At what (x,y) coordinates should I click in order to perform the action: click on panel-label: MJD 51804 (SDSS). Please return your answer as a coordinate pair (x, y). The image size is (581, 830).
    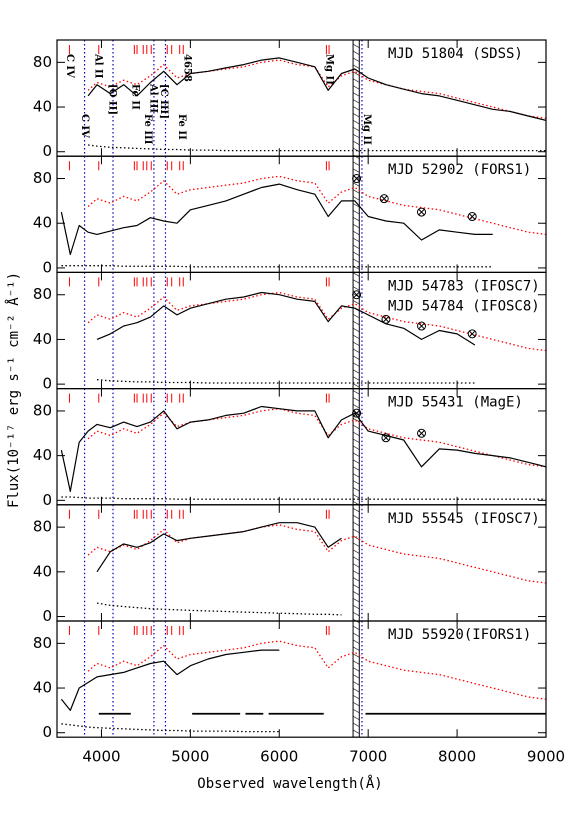
    Looking at the image, I should click on (455, 54).